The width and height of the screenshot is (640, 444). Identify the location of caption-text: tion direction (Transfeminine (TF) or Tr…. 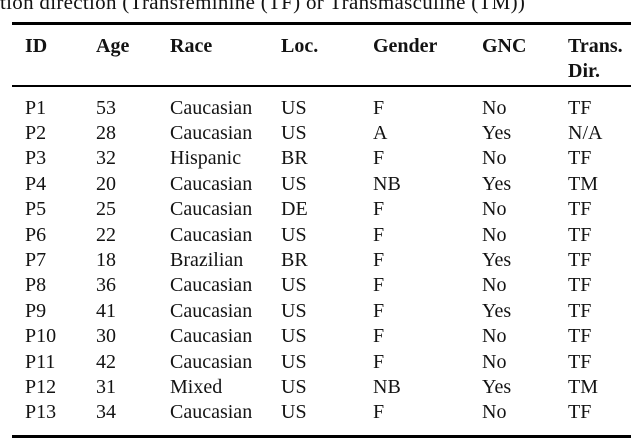
(263, 7).